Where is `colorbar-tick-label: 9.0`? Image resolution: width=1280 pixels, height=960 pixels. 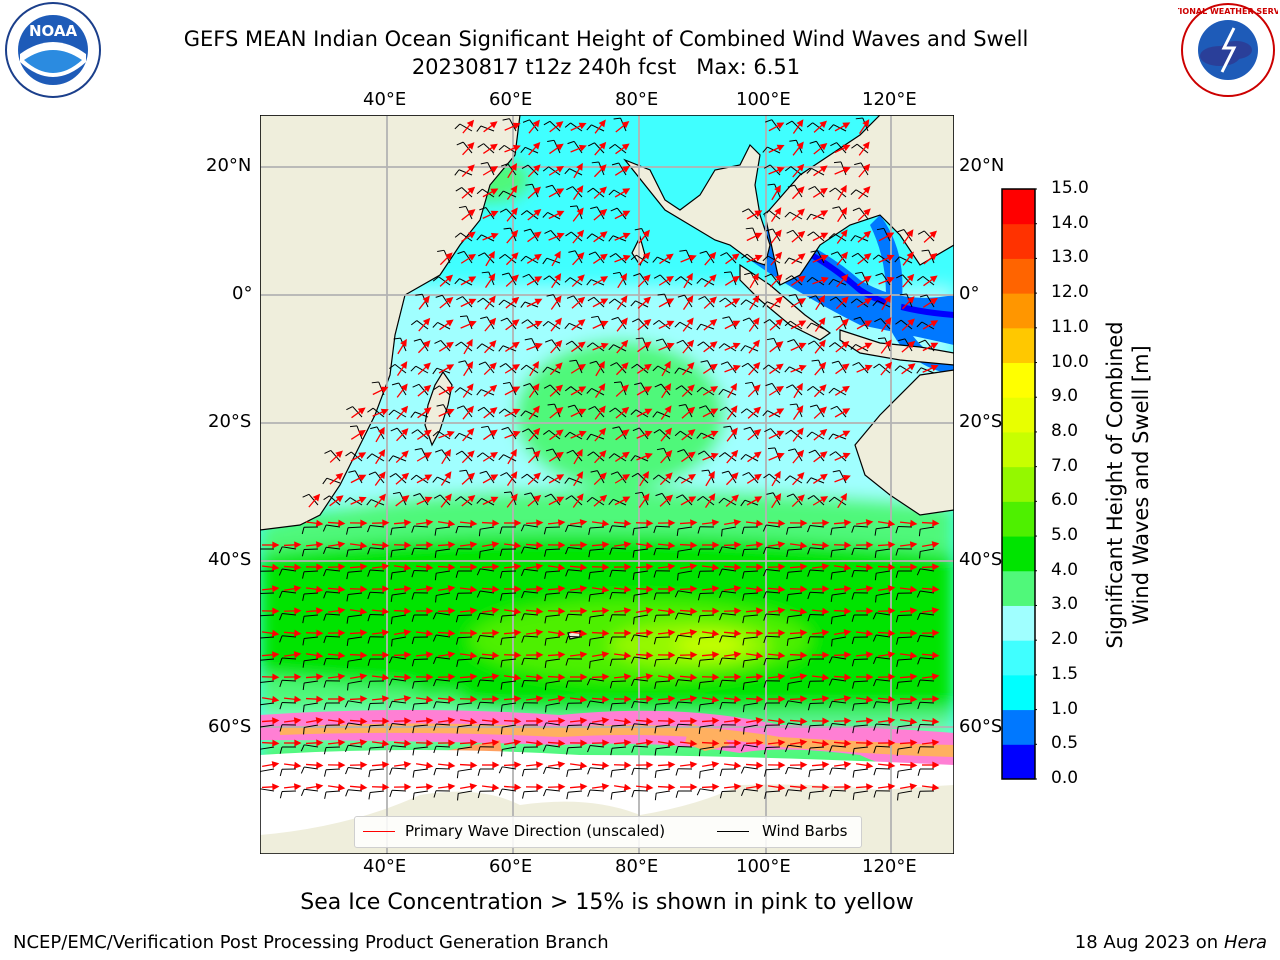
colorbar-tick-label: 9.0 is located at coordinates (1065, 396).